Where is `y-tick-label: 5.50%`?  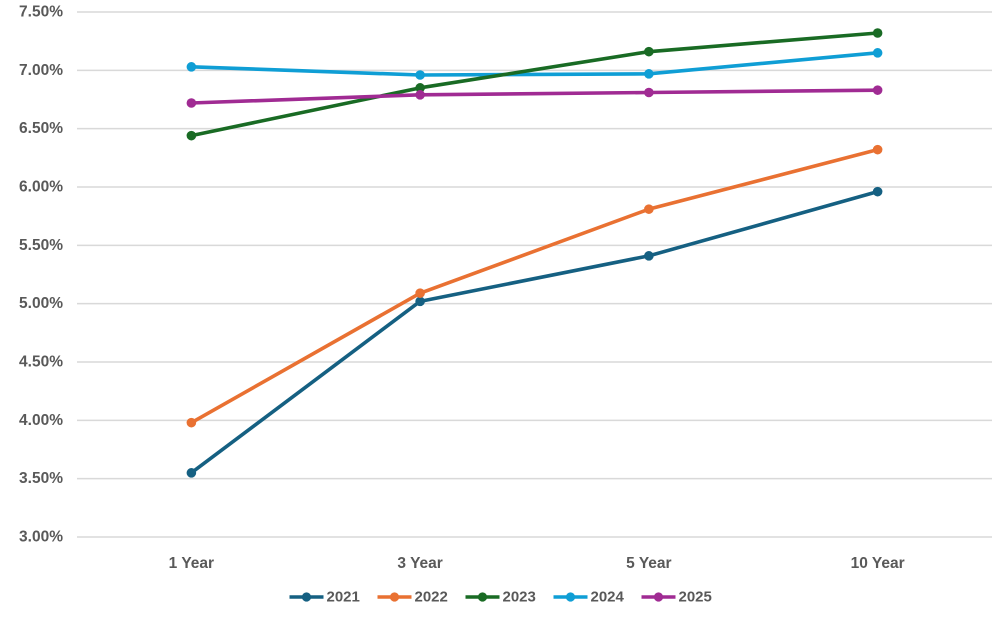
y-tick-label: 5.50% is located at coordinates (41, 245).